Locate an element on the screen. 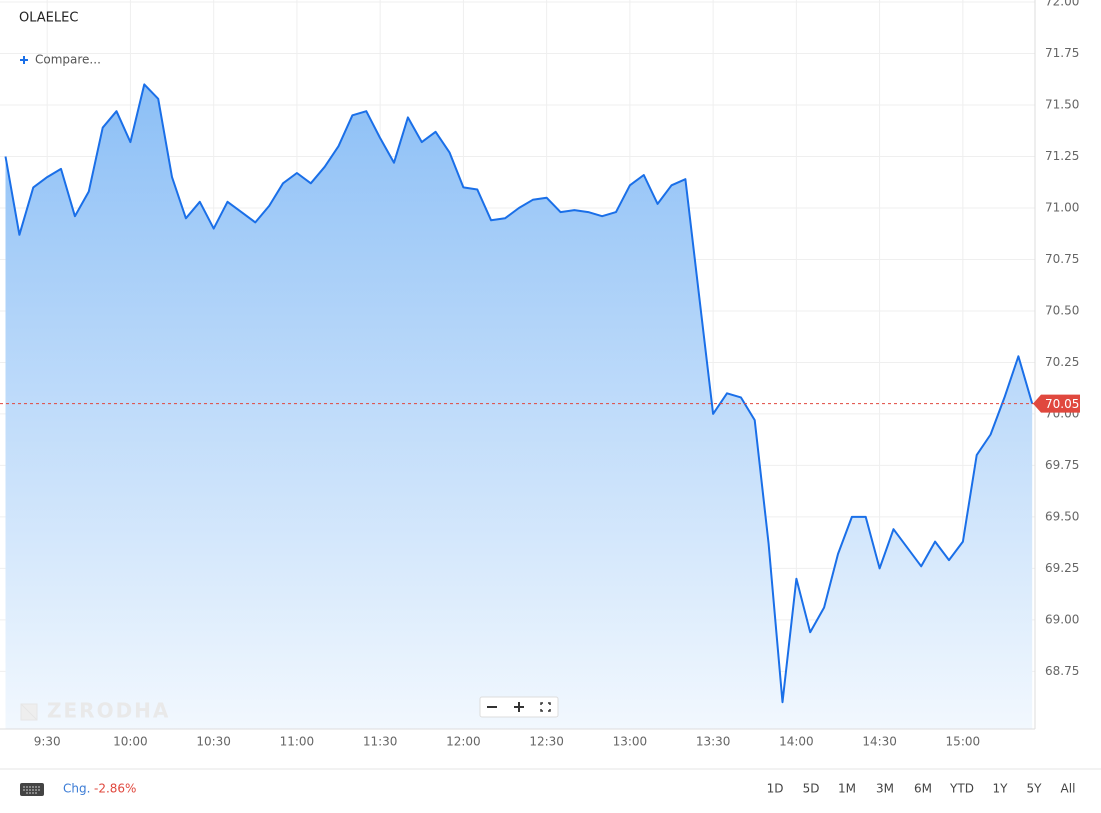 The width and height of the screenshot is (1101, 813). zoom-in is located at coordinates (519, 707).